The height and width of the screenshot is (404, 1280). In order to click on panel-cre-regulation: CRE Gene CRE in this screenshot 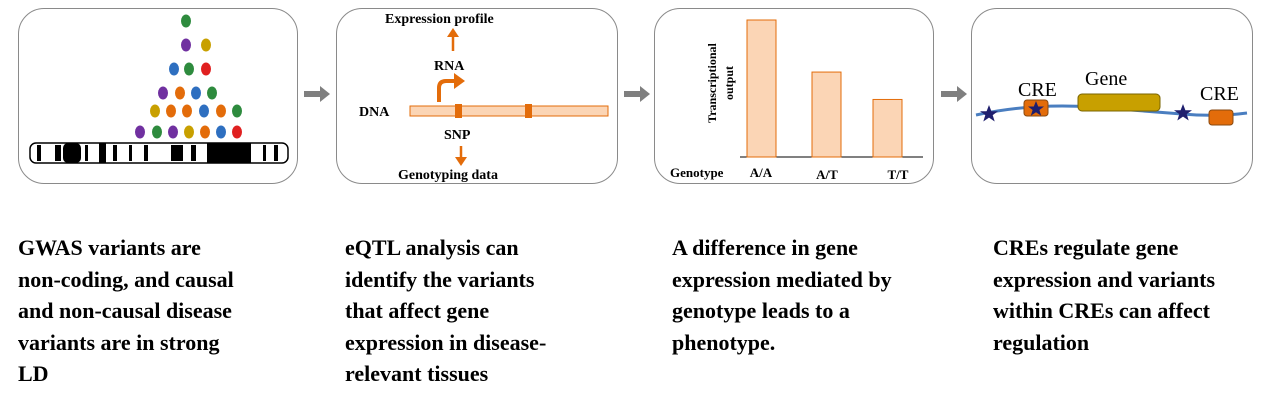, I will do `click(1112, 96)`.